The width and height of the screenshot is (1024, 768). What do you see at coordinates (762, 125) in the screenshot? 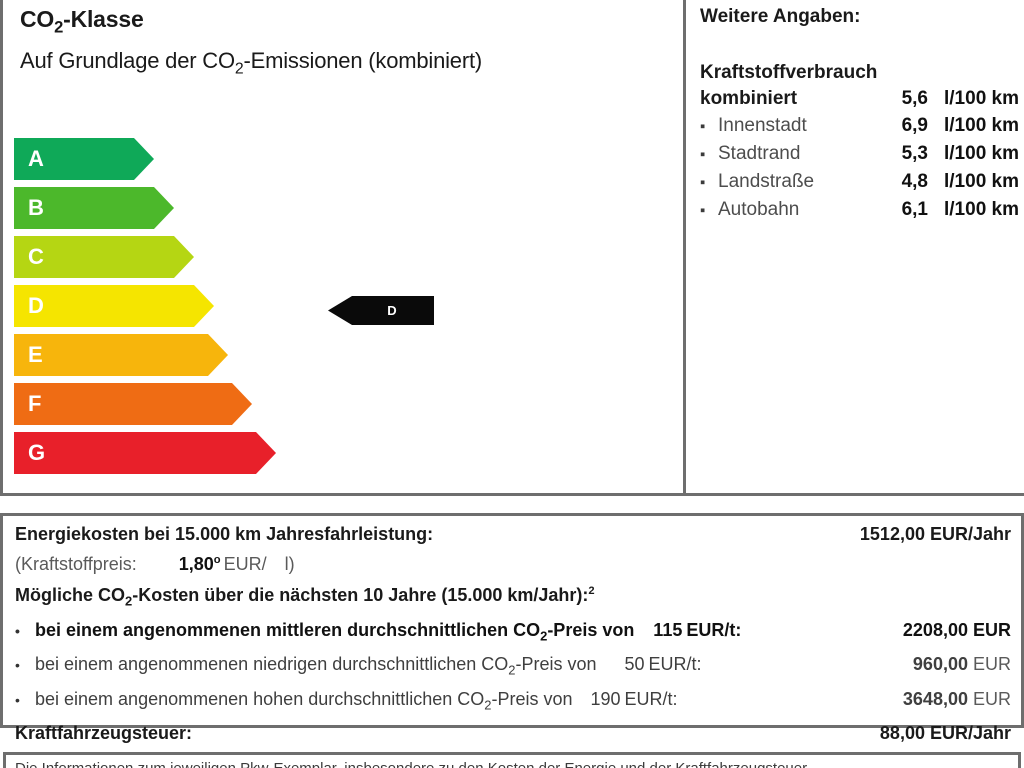
I see `fuel-consumption-cycle-name: Innenstadt` at bounding box center [762, 125].